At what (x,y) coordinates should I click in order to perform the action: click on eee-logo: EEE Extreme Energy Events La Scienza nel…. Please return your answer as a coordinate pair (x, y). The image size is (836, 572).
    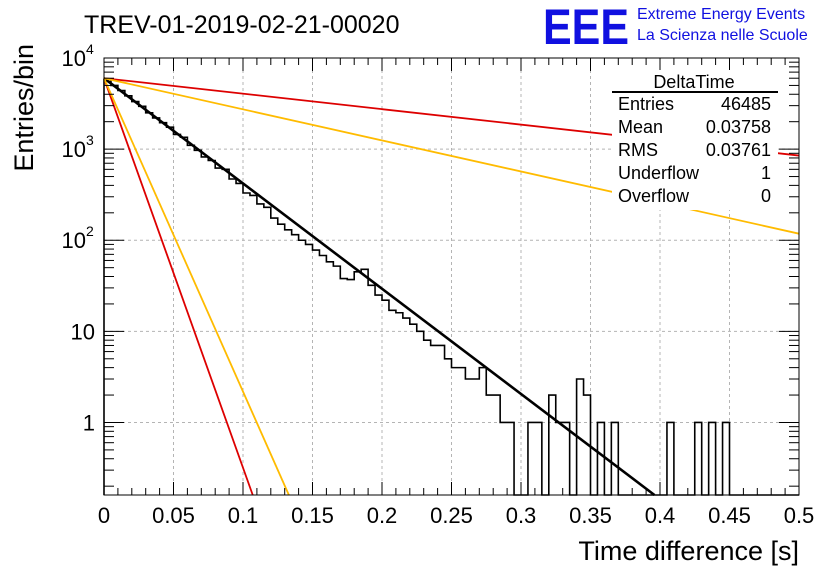
    Looking at the image, I should click on (675, 27).